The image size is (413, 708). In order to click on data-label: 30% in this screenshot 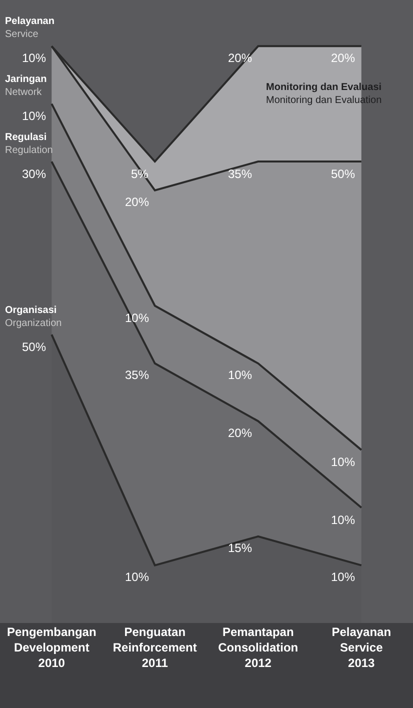, I will do `click(34, 174)`.